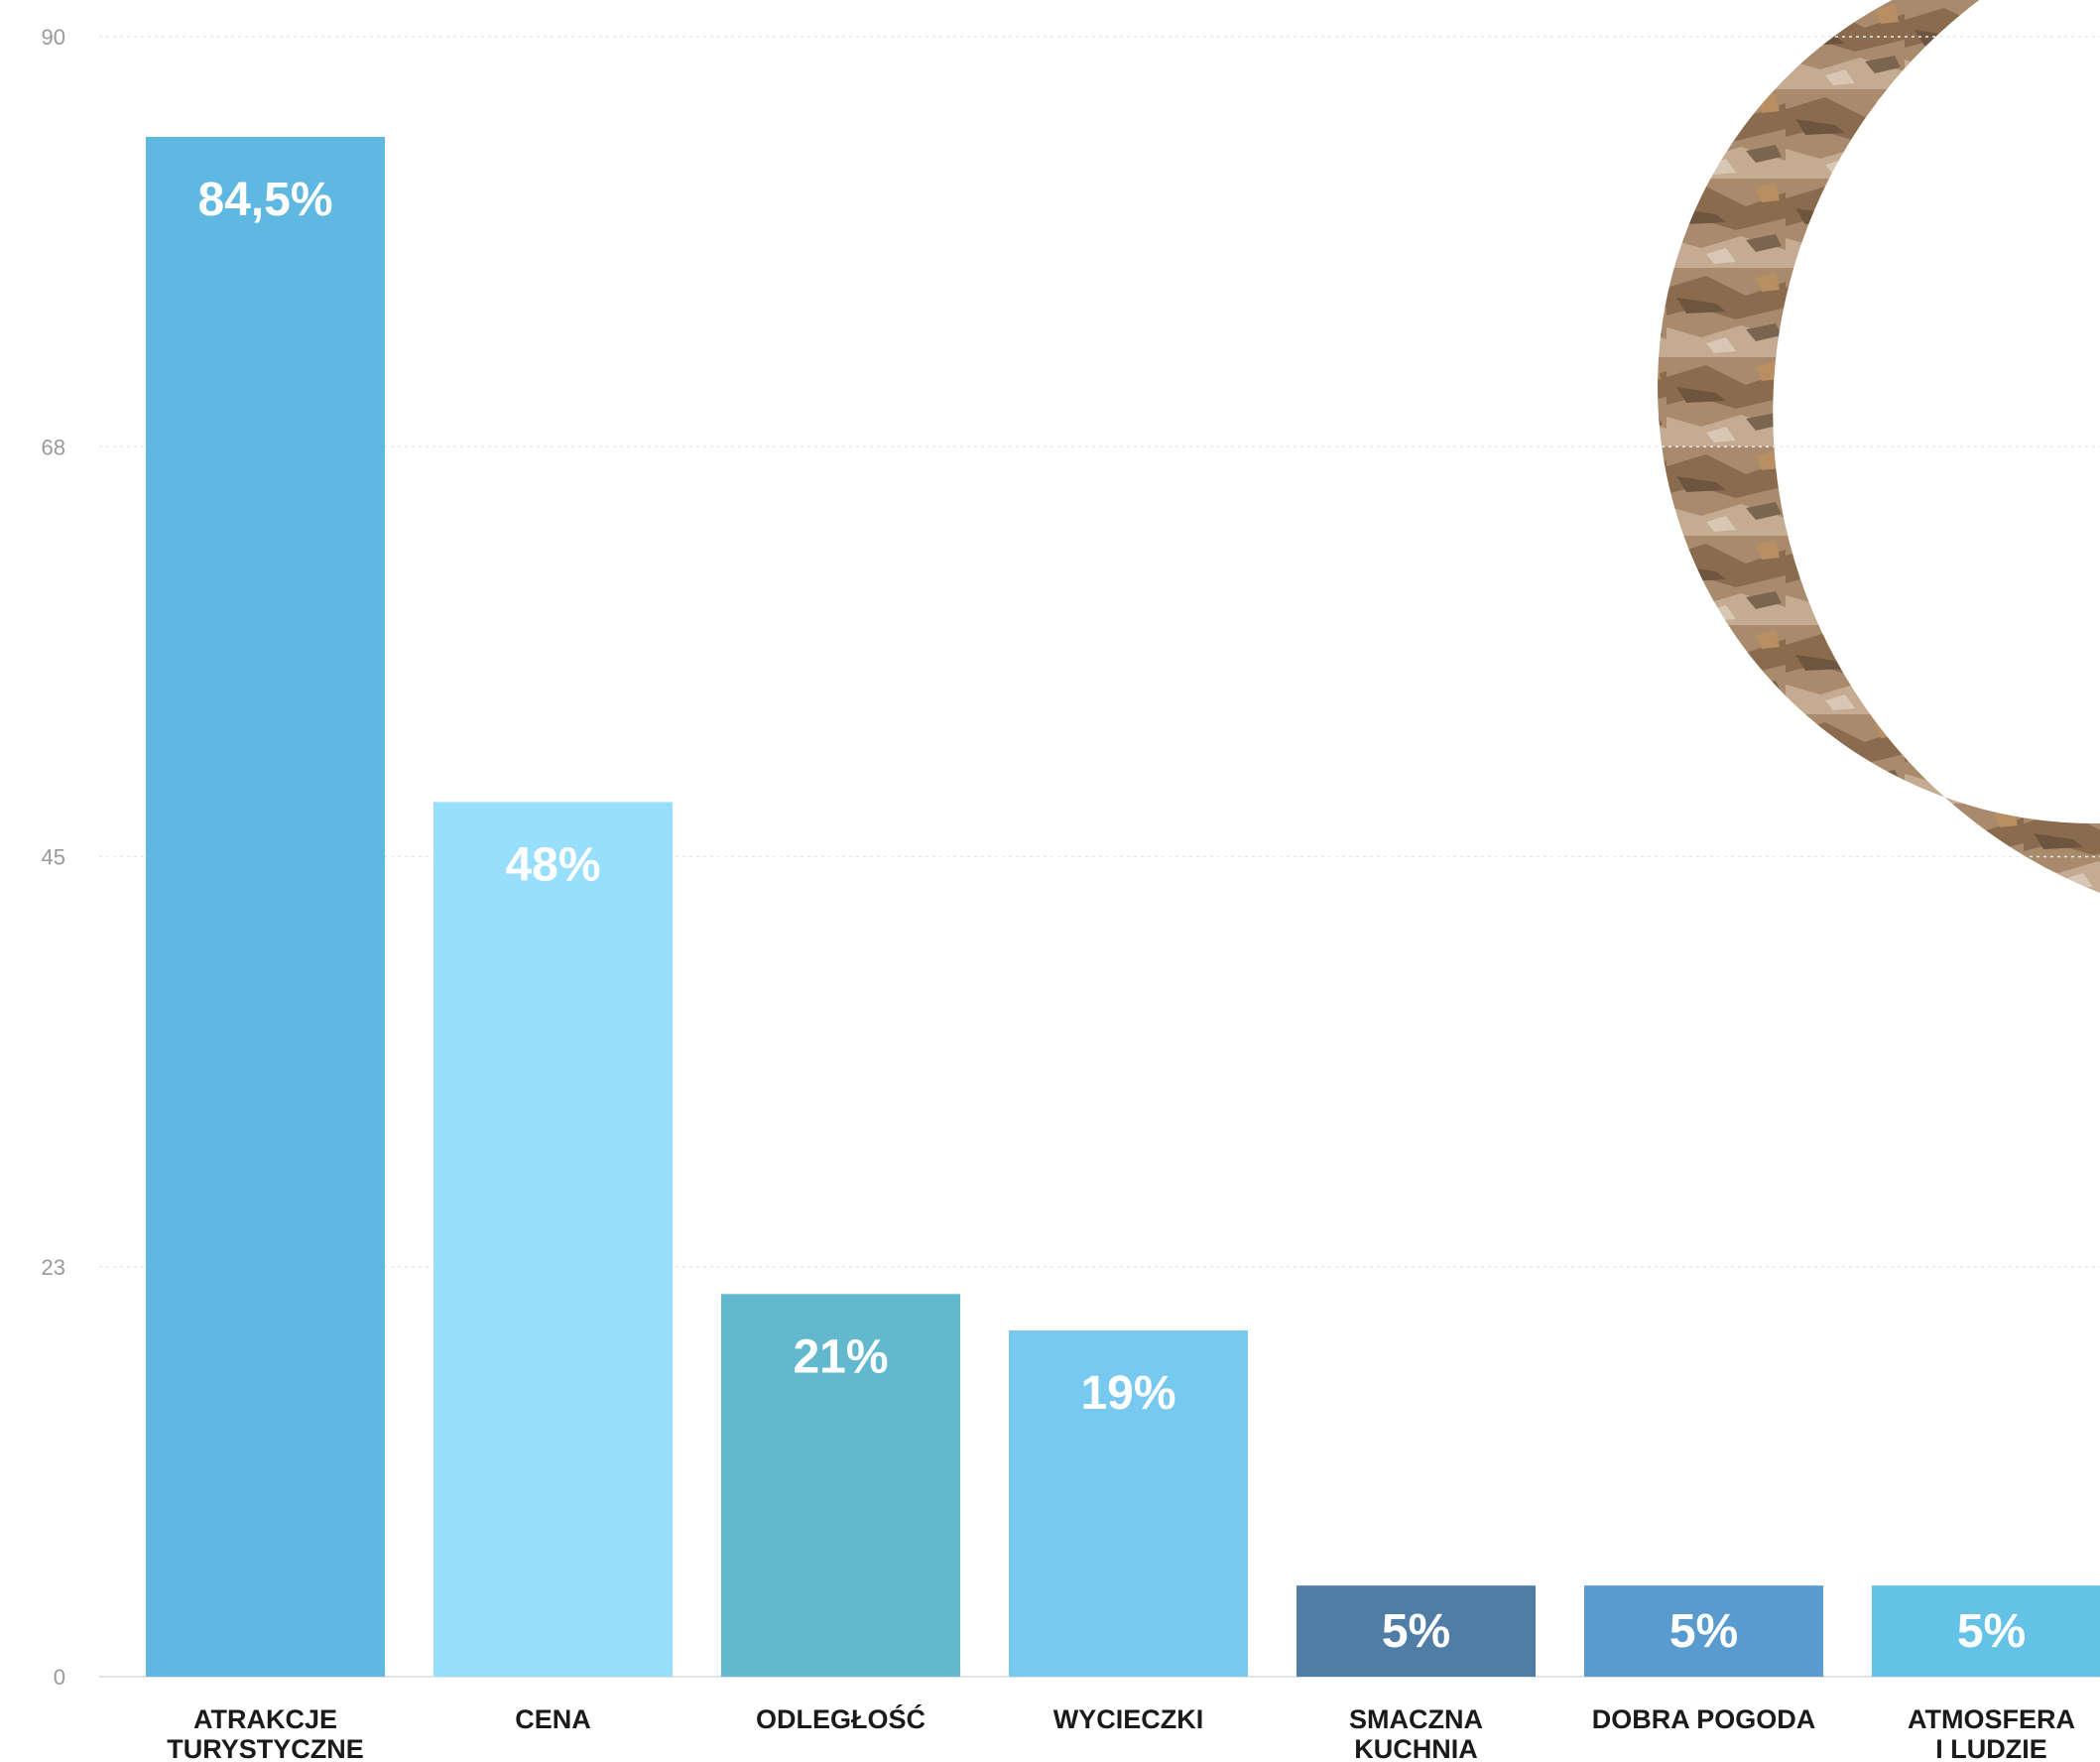  I want to click on y-axis-ticks: 0 23 45 68 90, so click(53, 857).